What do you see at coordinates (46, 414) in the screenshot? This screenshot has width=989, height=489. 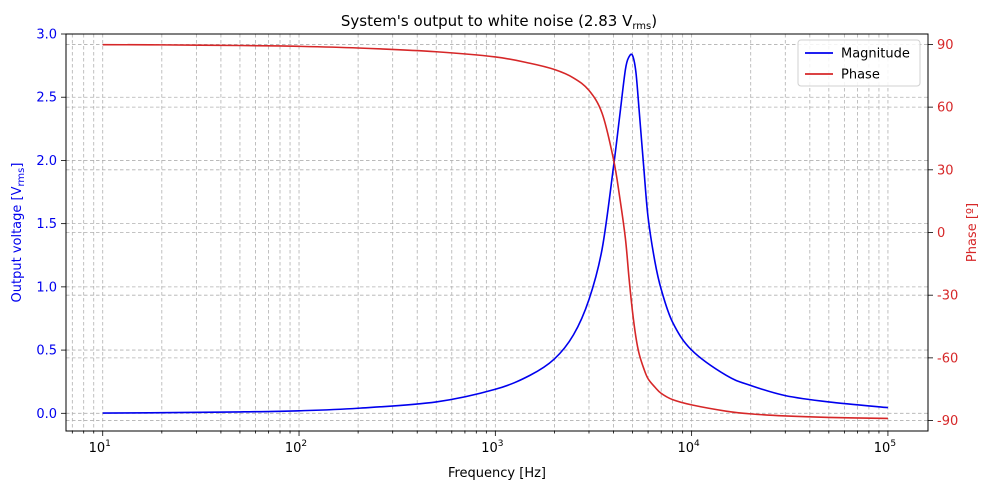 I see `y-left-tick-label: 0.0` at bounding box center [46, 414].